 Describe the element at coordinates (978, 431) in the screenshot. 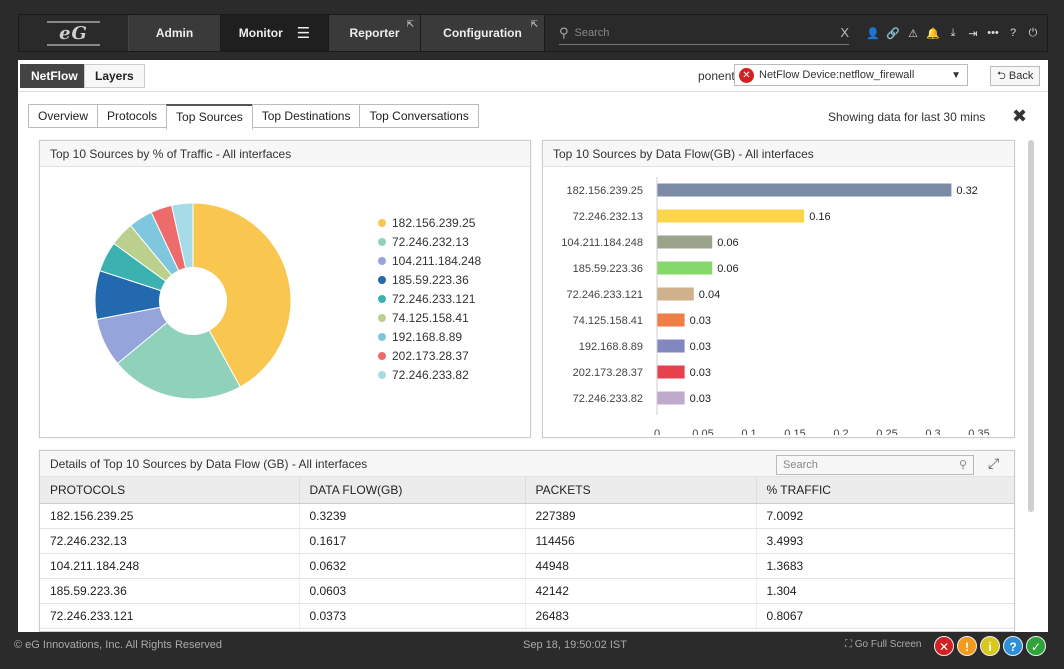

I see `x-tick-label: 0.35` at that location.